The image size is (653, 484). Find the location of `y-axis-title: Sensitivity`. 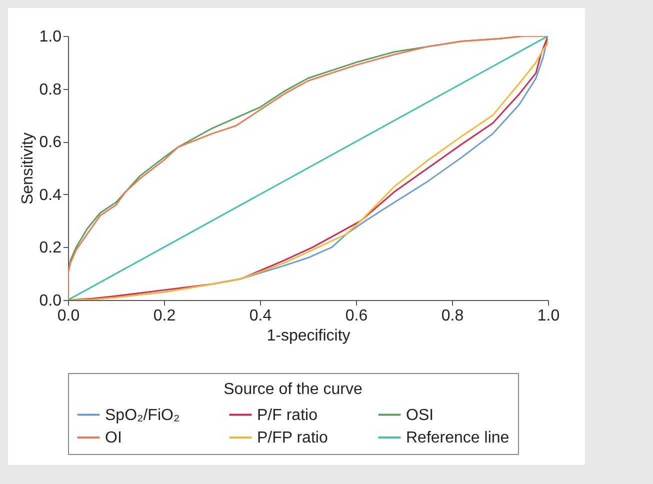

y-axis-title: Sensitivity is located at coordinates (27, 168).